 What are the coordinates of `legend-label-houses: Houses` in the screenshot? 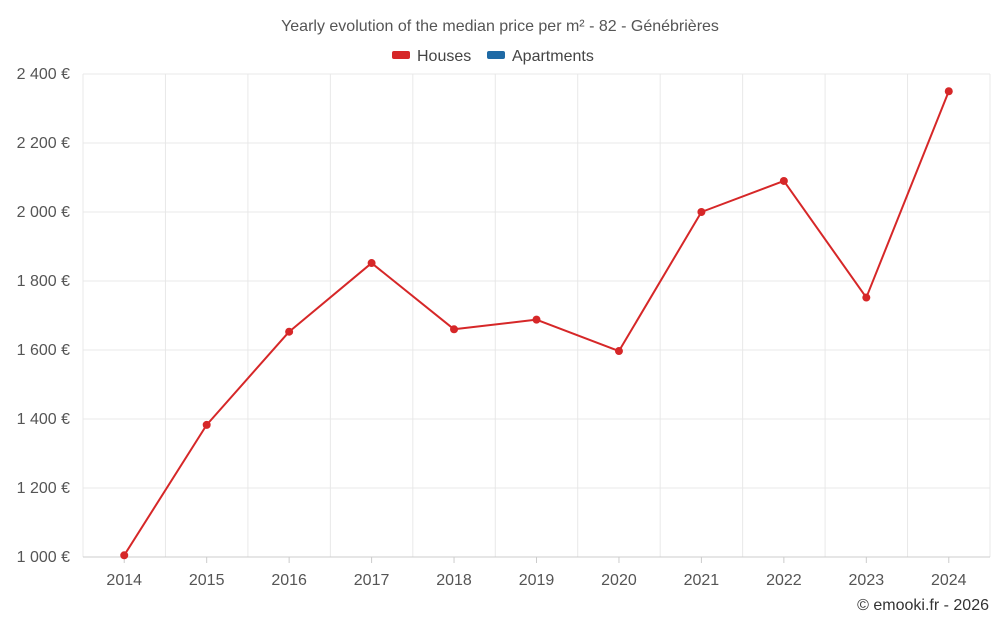 It's located at (444, 56).